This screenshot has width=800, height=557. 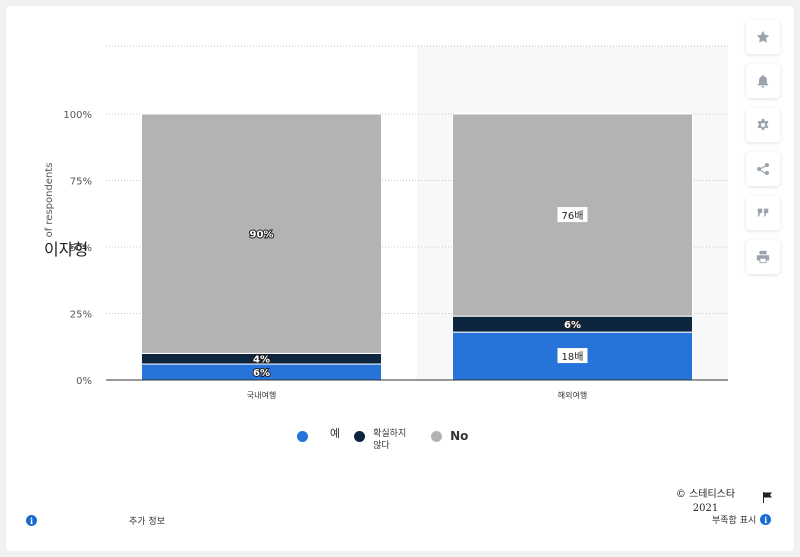 What do you see at coordinates (81, 315) in the screenshot?
I see `y-tick-label: 25%` at bounding box center [81, 315].